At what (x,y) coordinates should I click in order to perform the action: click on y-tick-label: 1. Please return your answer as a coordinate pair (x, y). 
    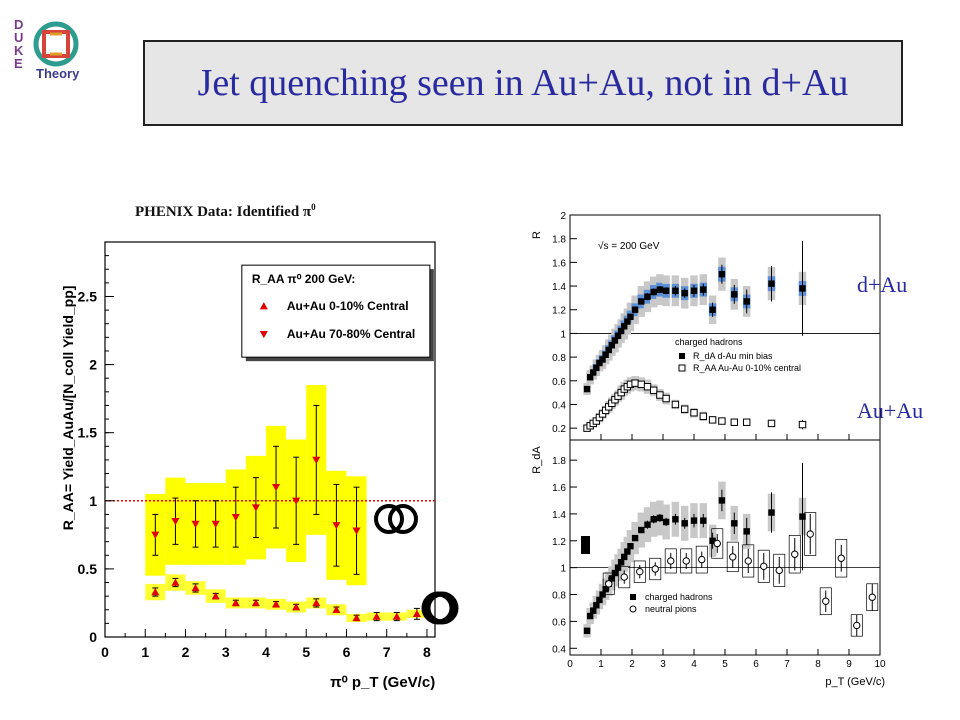
    Looking at the image, I should click on (563, 569).